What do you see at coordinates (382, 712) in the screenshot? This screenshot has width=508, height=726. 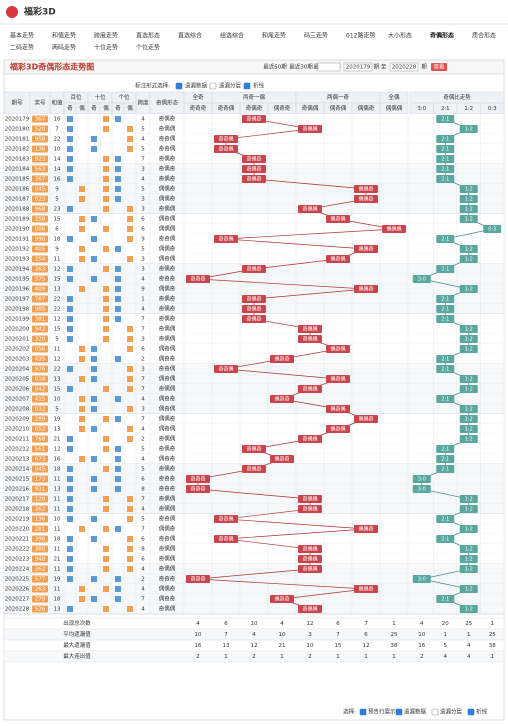 I see `bottom-option: 预告行展示` at bounding box center [382, 712].